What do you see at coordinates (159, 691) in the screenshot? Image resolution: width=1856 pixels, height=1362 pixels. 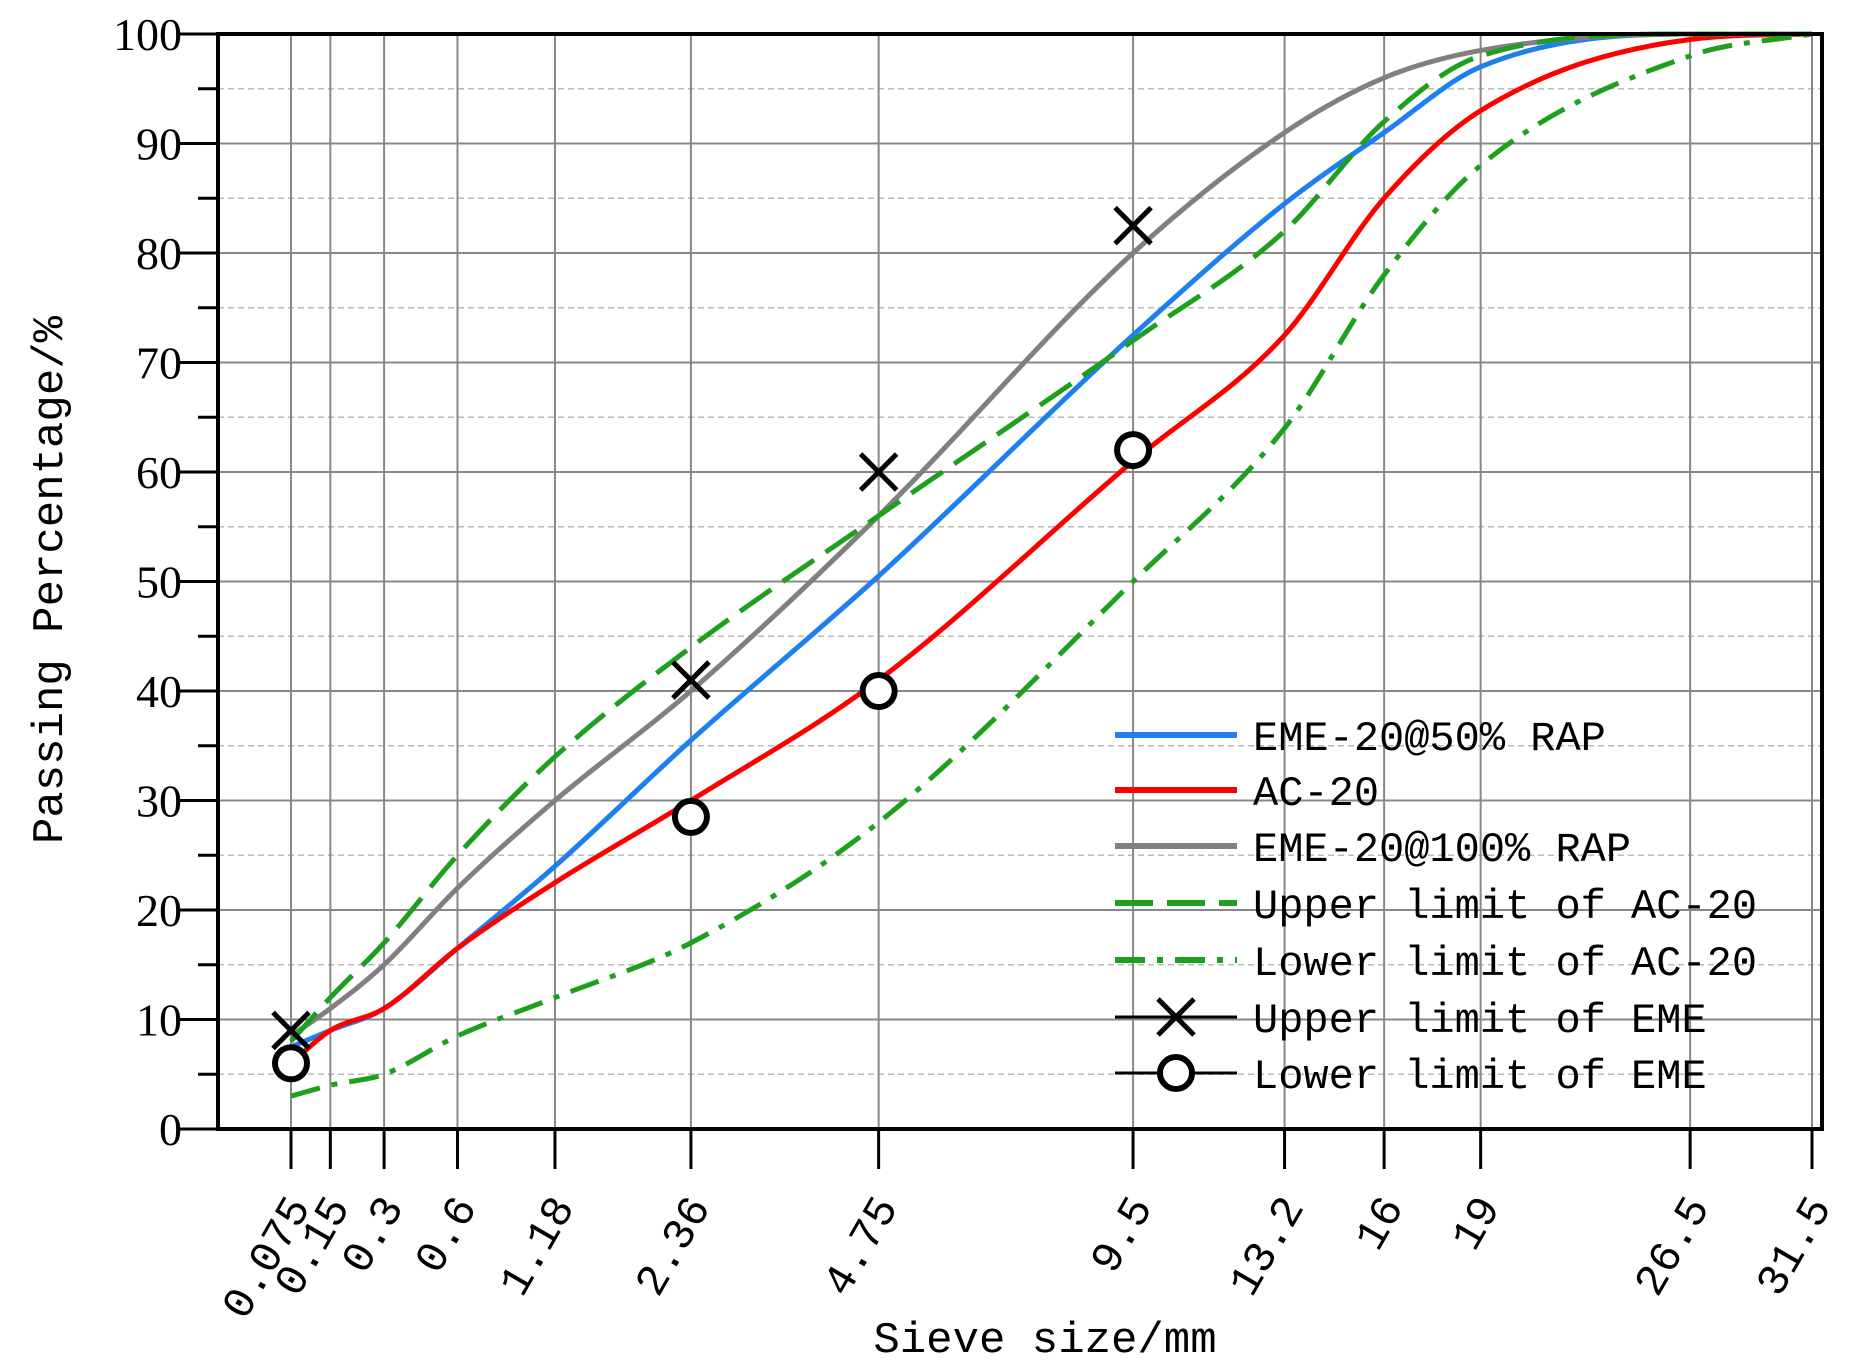 I see `y-tick-label: 40` at bounding box center [159, 691].